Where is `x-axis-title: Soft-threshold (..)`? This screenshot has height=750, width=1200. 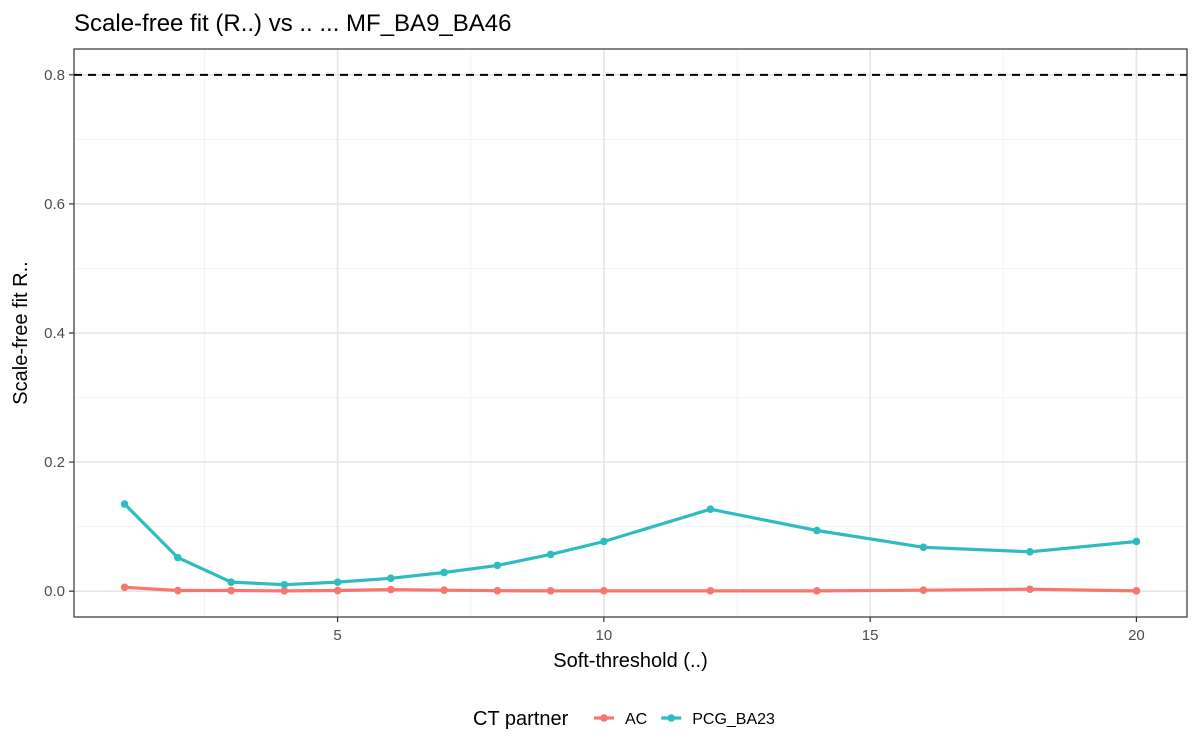
x-axis-title: Soft-threshold (..) is located at coordinates (630, 661).